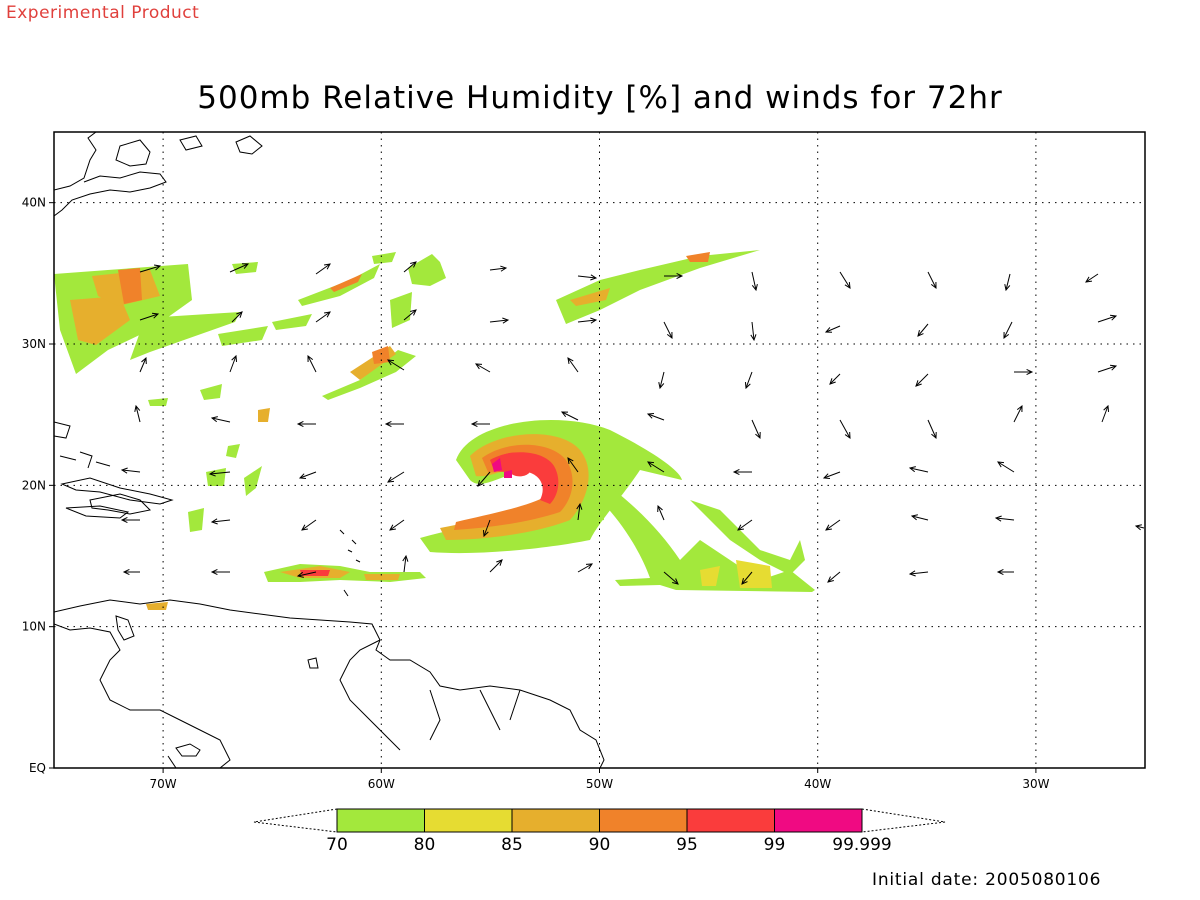  What do you see at coordinates (34, 627) in the screenshot?
I see `lat-tick-label: 10N` at bounding box center [34, 627].